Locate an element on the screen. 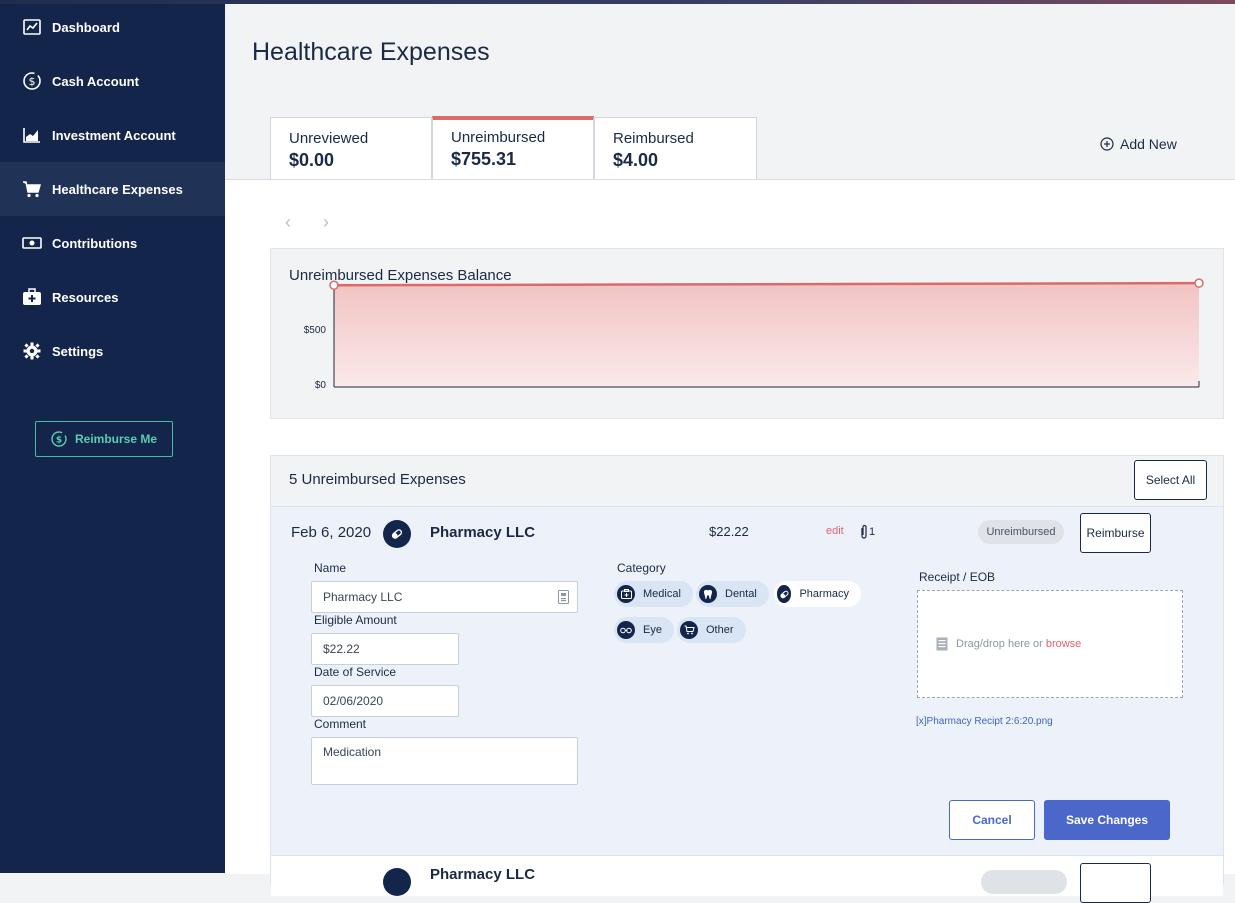 The image size is (1235, 903). status-badge: Unreimbursed is located at coordinates (1021, 532).